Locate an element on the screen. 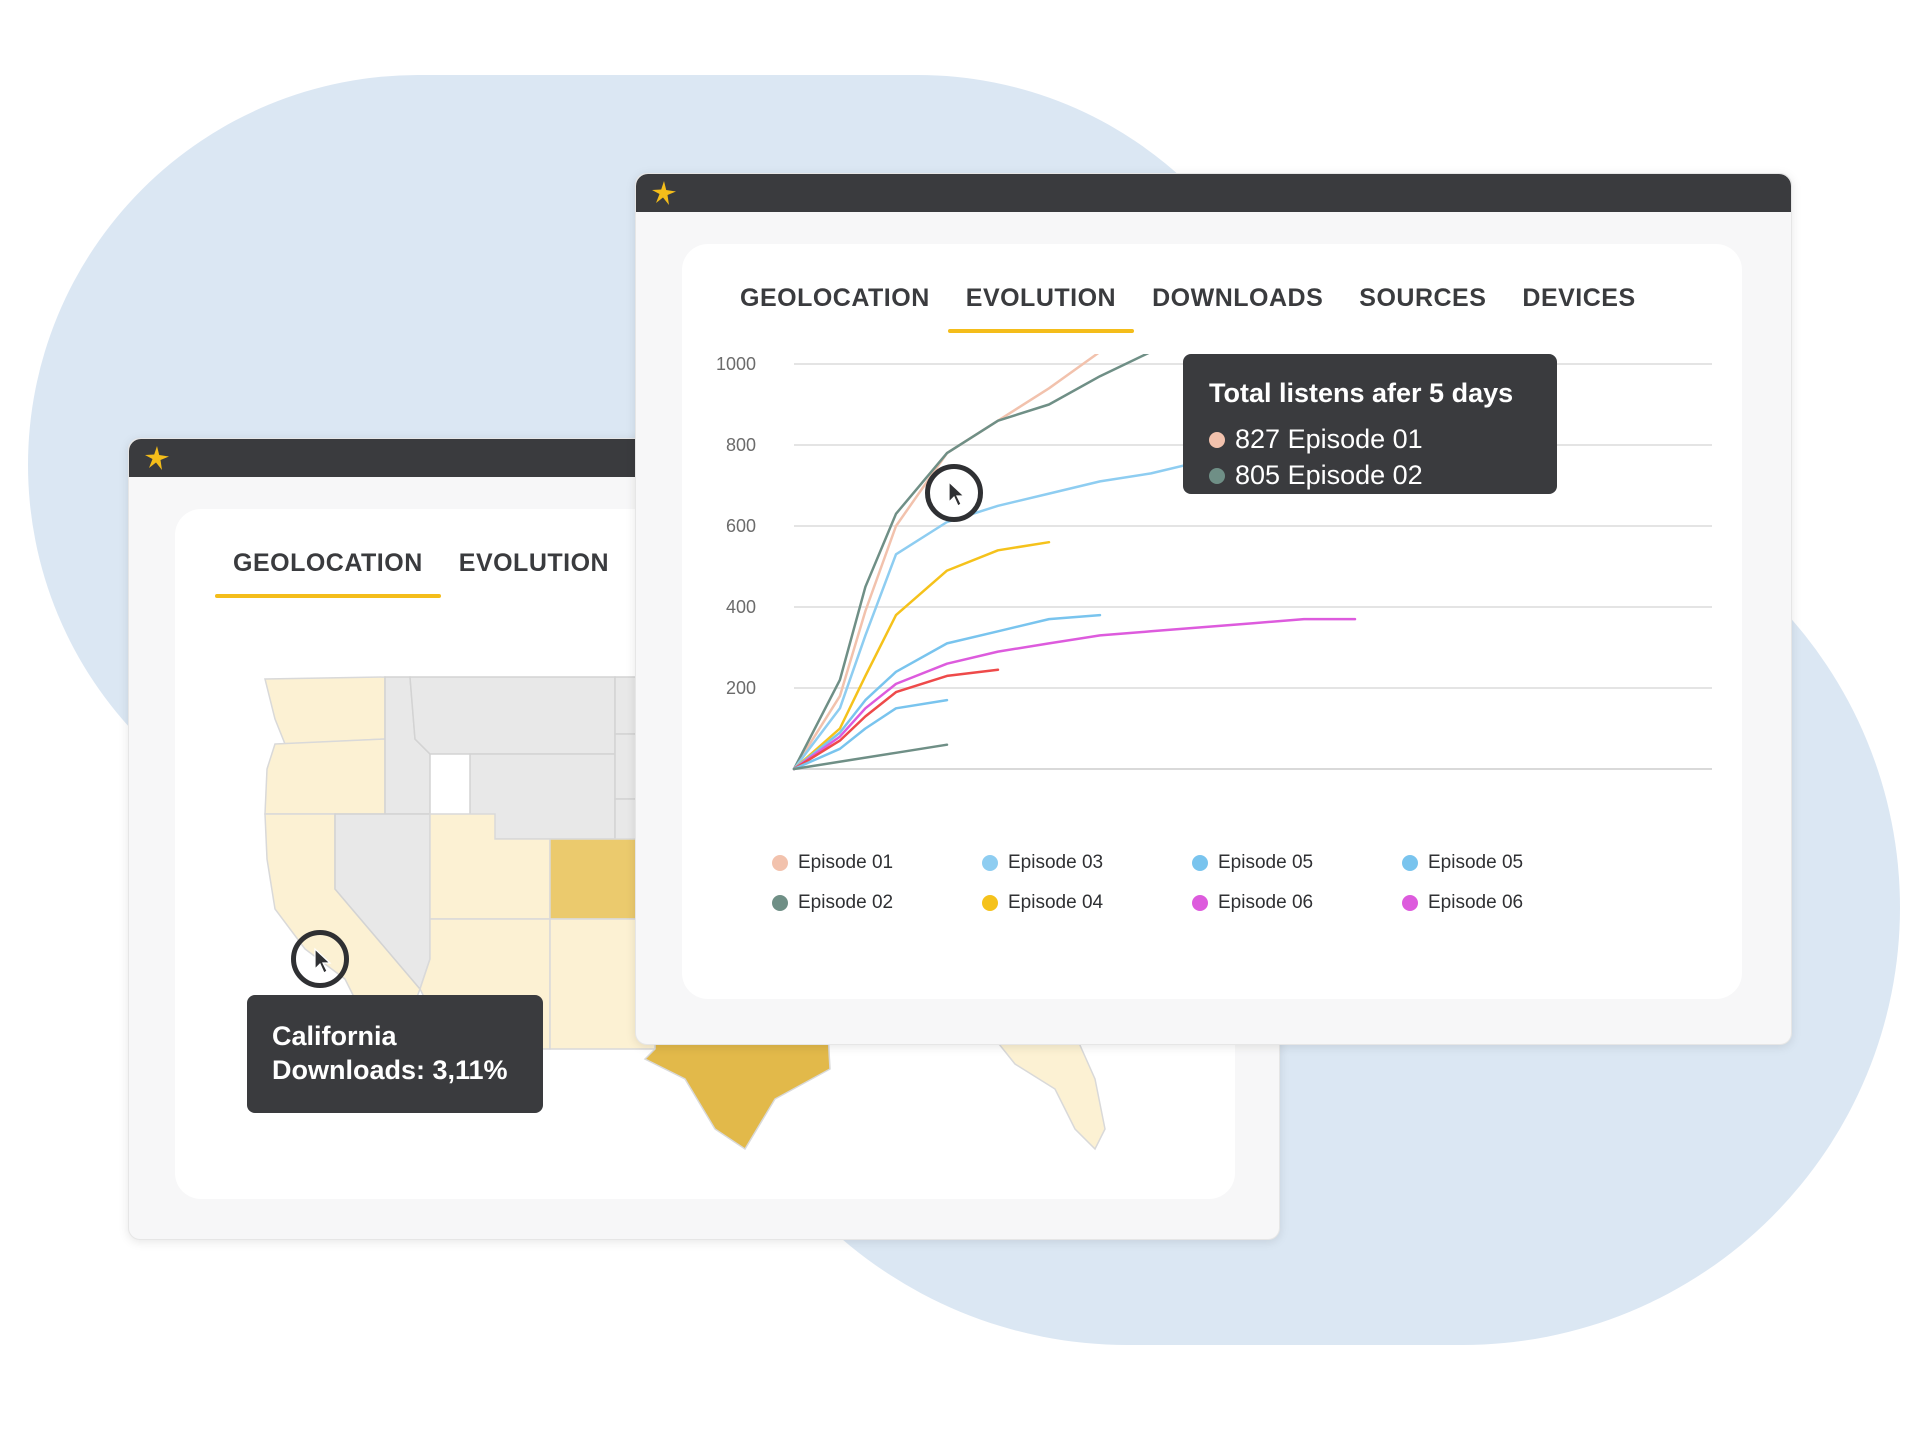  tooltip-label: Episode 01 is located at coordinates (1355, 439).